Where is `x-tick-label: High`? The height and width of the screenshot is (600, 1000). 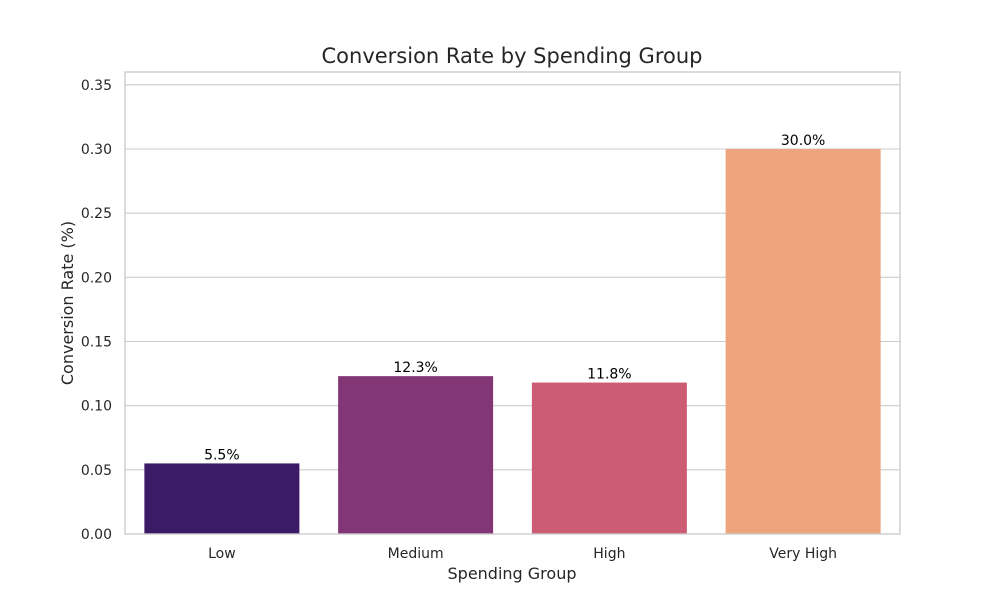
x-tick-label: High is located at coordinates (609, 554).